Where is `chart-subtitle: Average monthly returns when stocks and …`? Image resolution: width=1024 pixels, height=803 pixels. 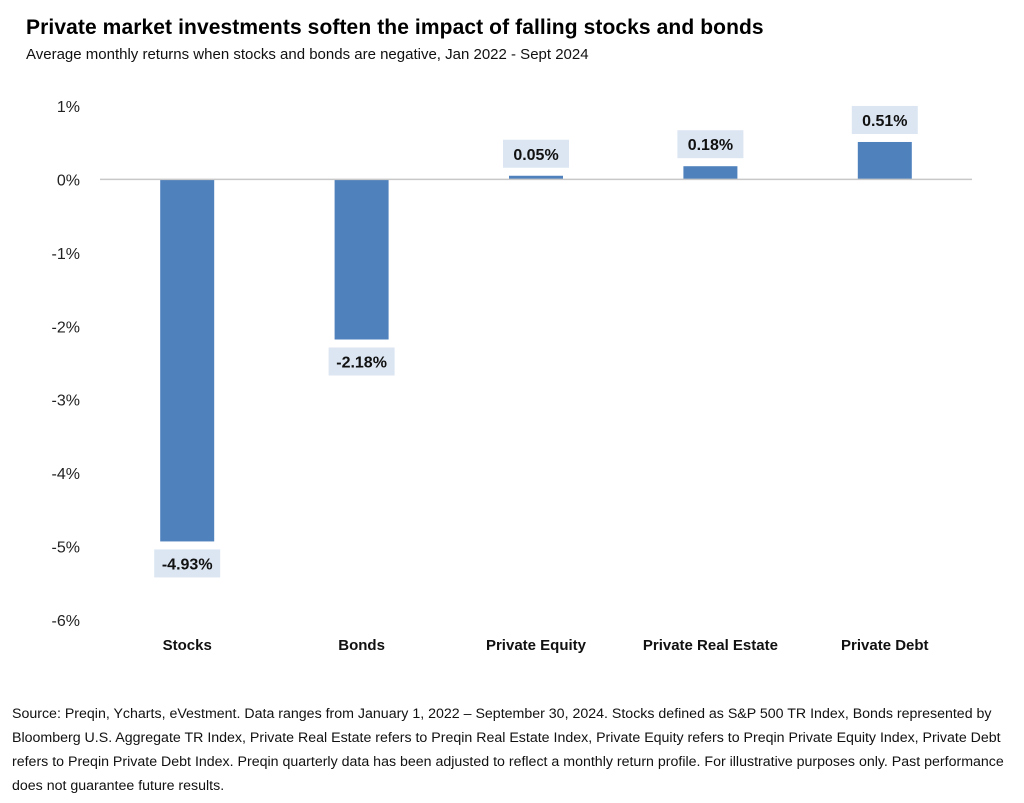
chart-subtitle: Average monthly returns when stocks and … is located at coordinates (307, 54).